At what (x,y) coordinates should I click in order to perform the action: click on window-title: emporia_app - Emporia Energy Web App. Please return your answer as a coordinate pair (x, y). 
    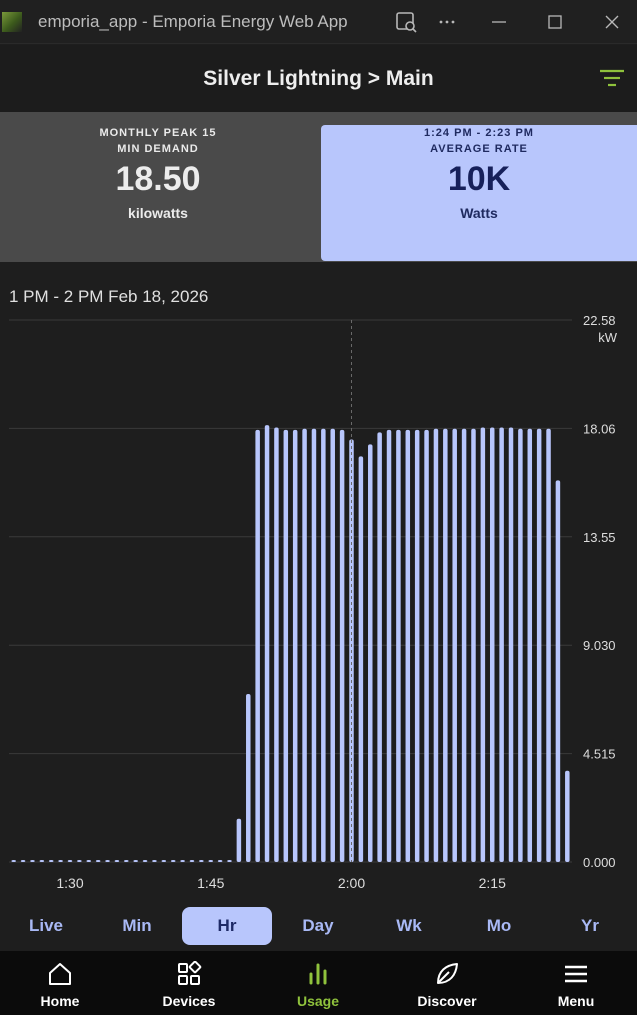
    Looking at the image, I should click on (193, 21).